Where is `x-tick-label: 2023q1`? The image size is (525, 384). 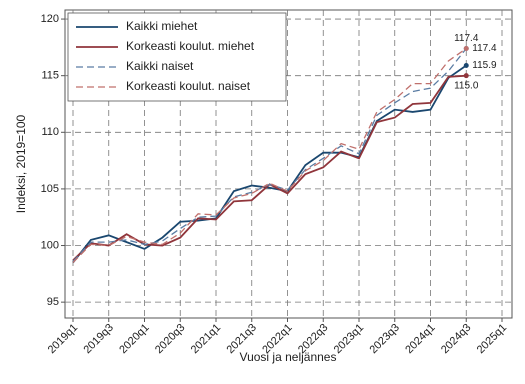
x-tick-label: 2023q1 is located at coordinates (349, 339).